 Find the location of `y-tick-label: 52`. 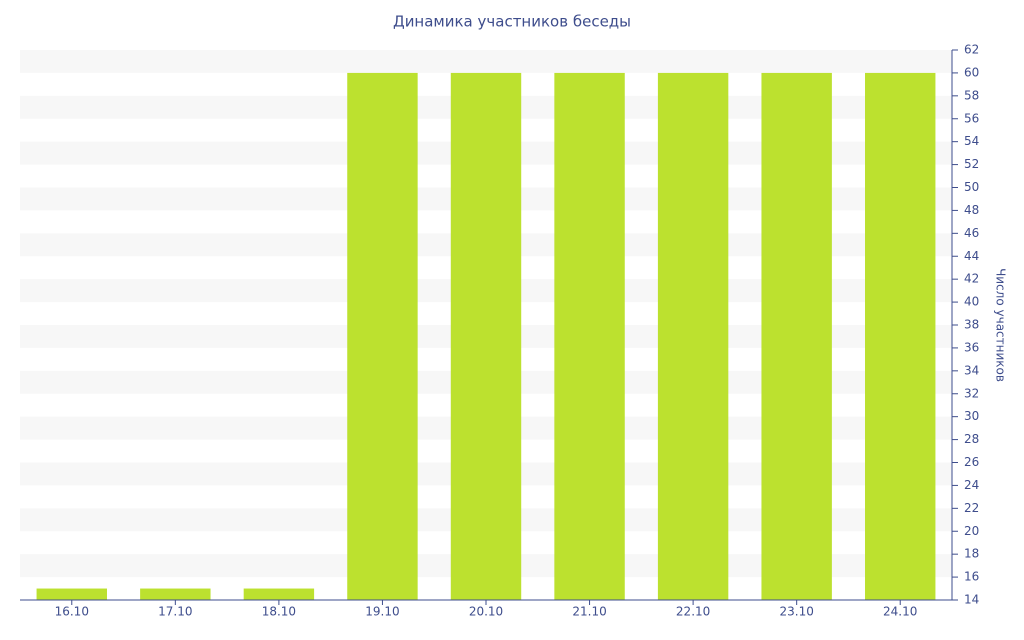

y-tick-label: 52 is located at coordinates (971, 164).